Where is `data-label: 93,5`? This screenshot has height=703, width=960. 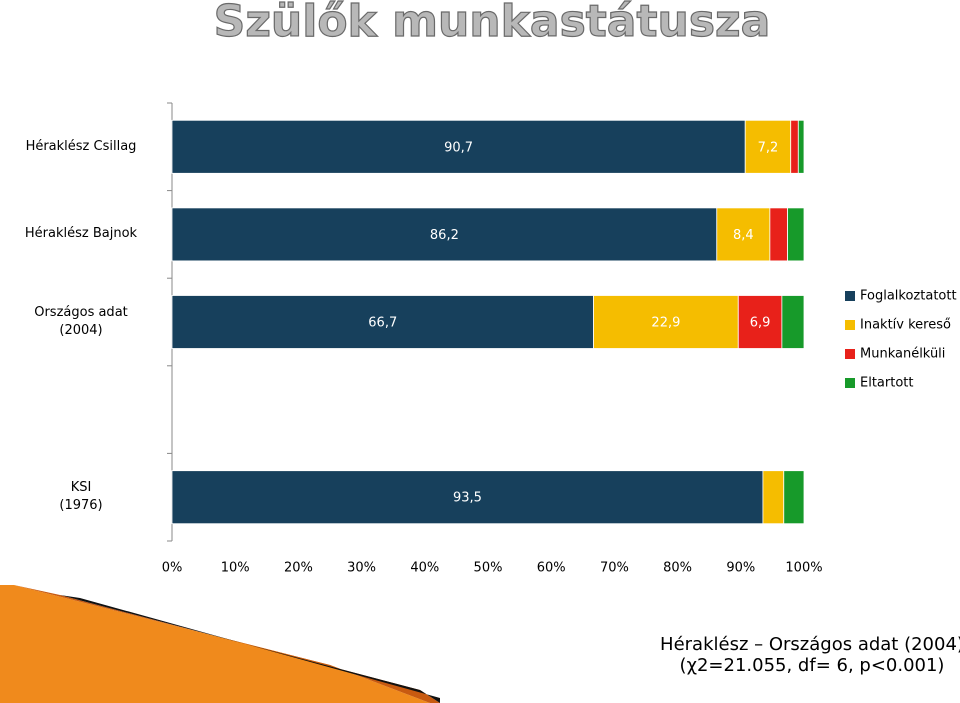 data-label: 93,5 is located at coordinates (467, 498).